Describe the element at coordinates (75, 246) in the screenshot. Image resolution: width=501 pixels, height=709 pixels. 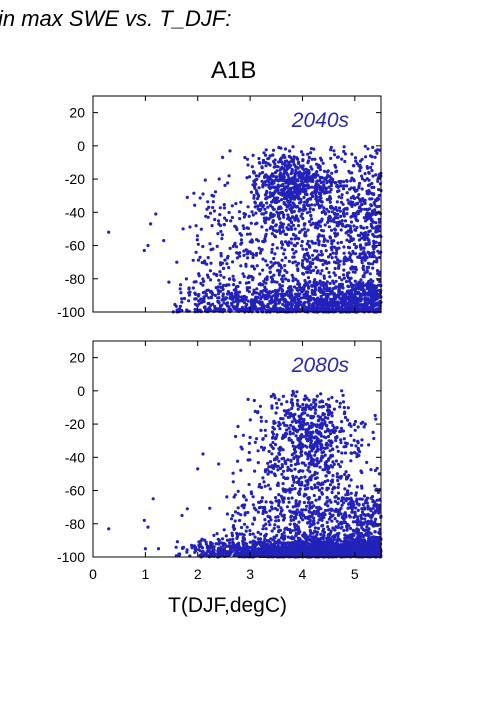
I see `y-tick-label: -60` at that location.